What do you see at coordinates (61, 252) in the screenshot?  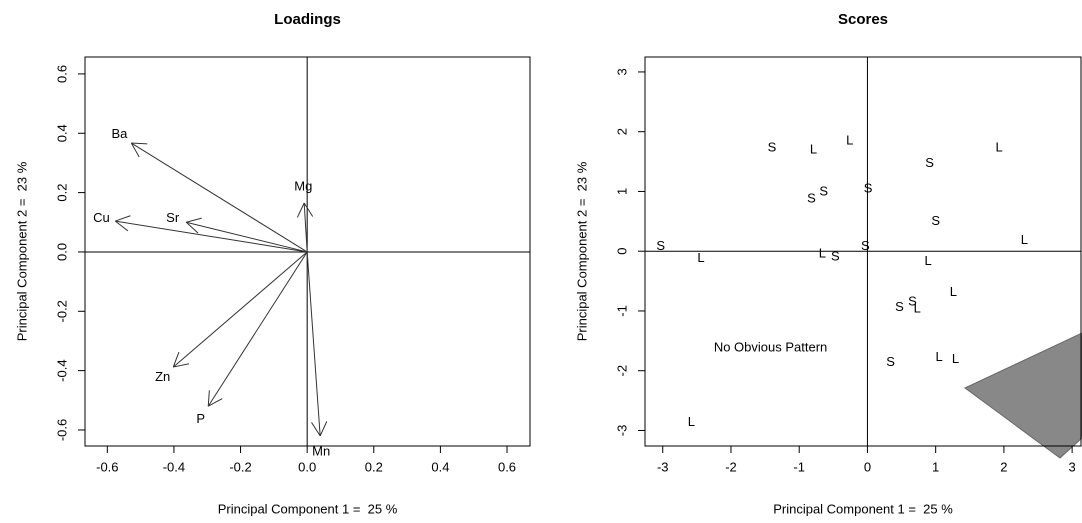 I see `y-tick-label: 0.0` at bounding box center [61, 252].